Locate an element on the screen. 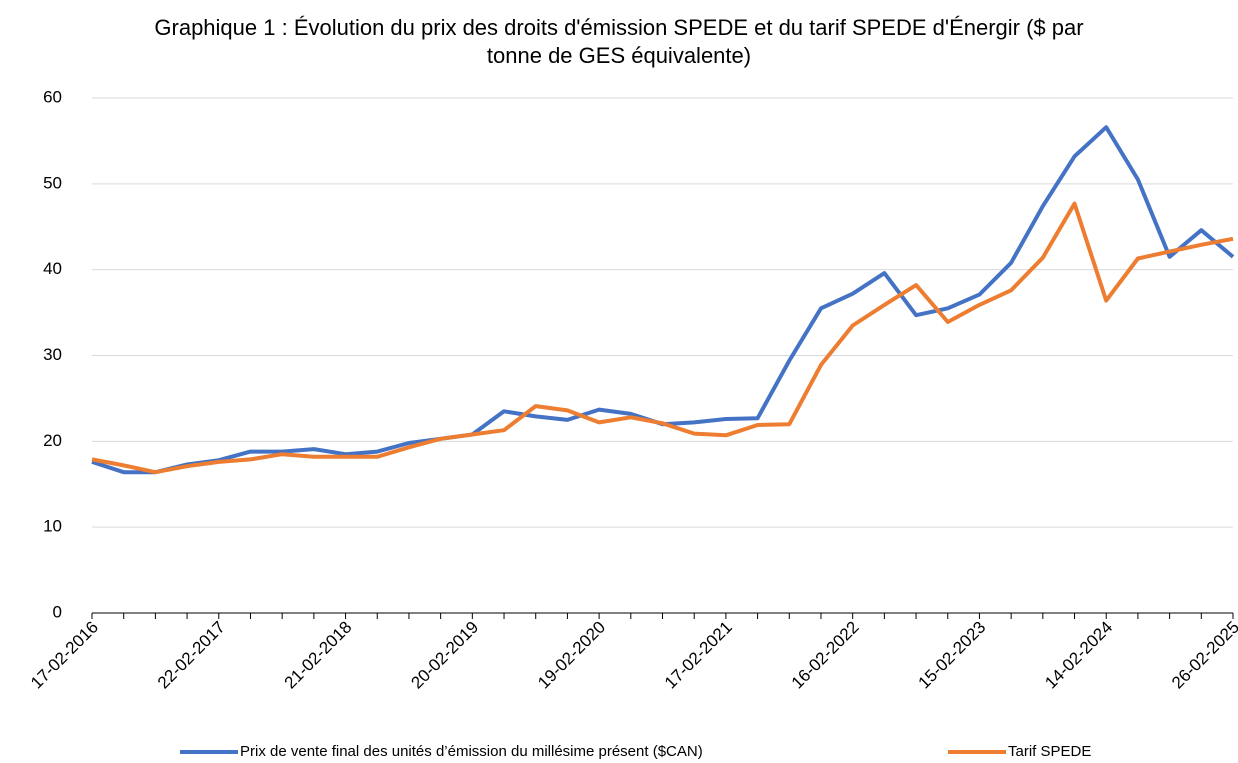 The width and height of the screenshot is (1238, 763). x-tick-label: 15-02-2023 is located at coordinates (952, 655).